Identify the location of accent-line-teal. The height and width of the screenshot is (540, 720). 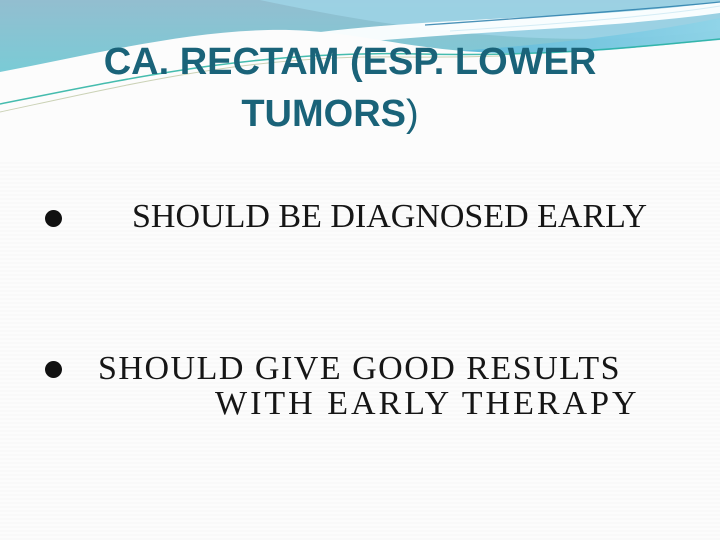
(360, 71).